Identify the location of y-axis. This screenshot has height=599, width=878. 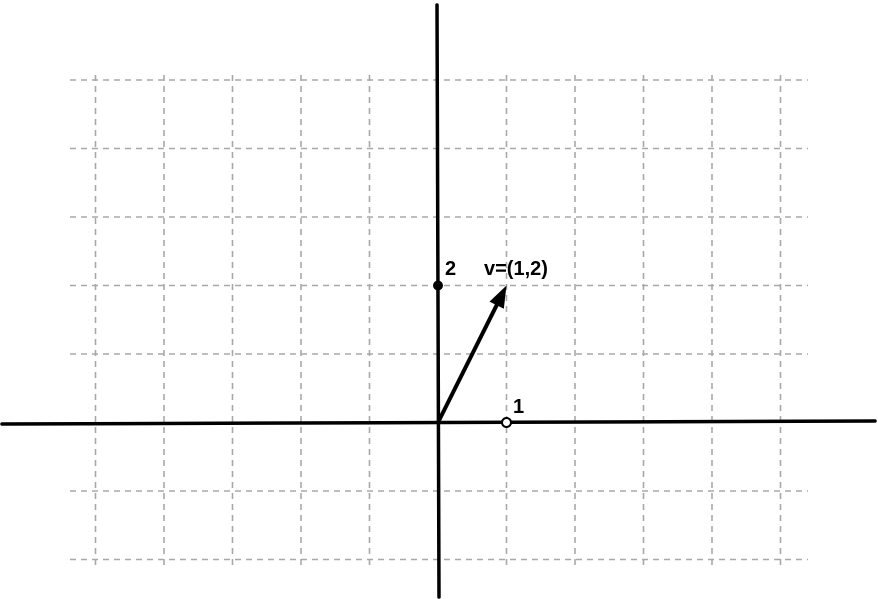
(438, 301).